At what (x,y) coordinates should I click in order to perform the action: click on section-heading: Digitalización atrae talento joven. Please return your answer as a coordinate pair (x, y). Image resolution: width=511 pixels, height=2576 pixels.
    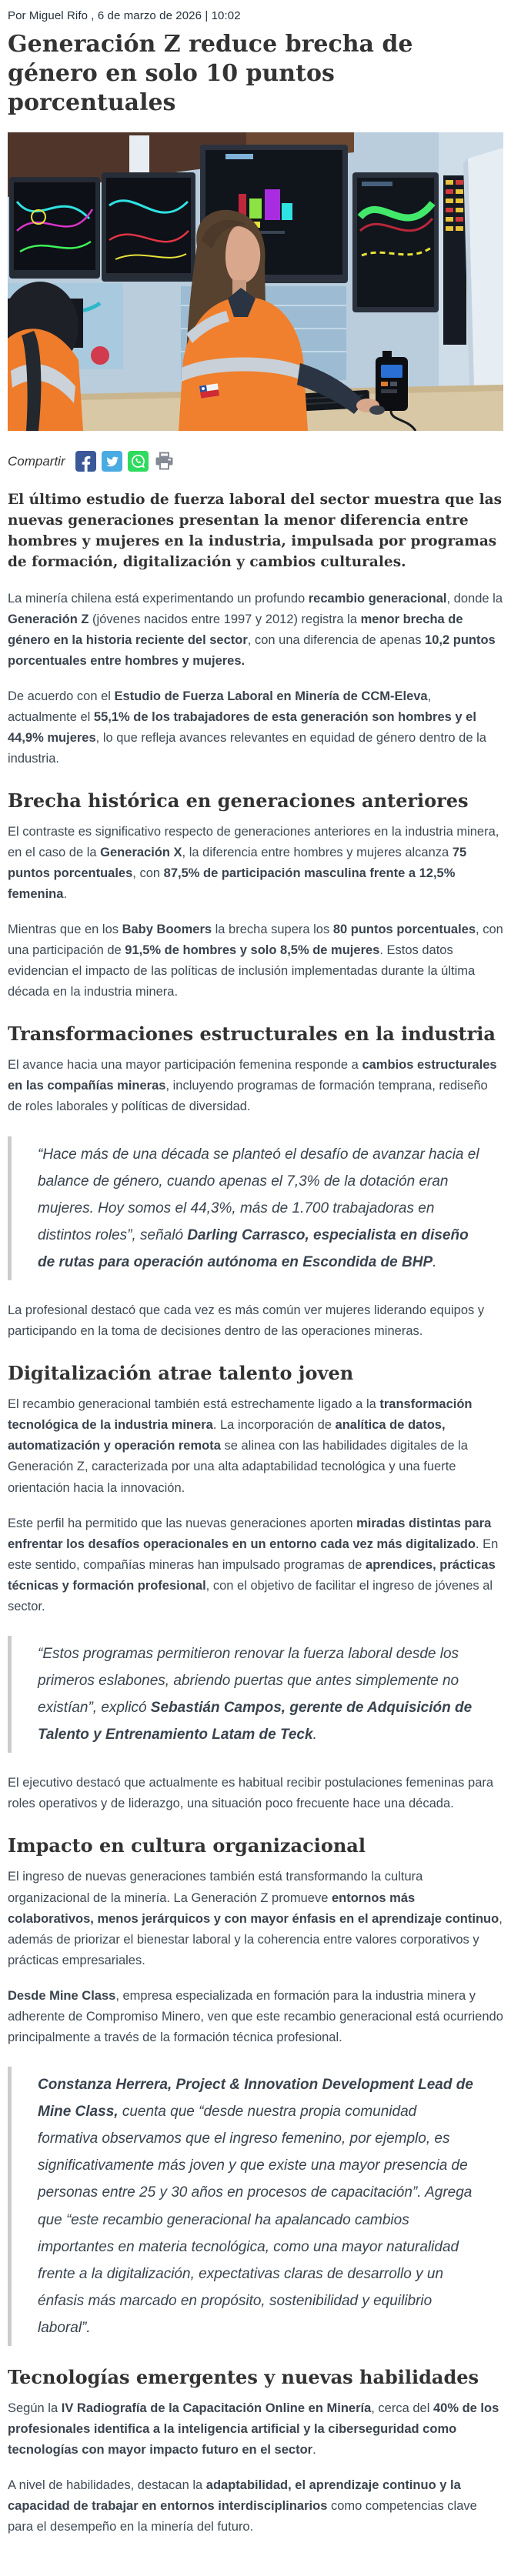
    Looking at the image, I should click on (181, 1374).